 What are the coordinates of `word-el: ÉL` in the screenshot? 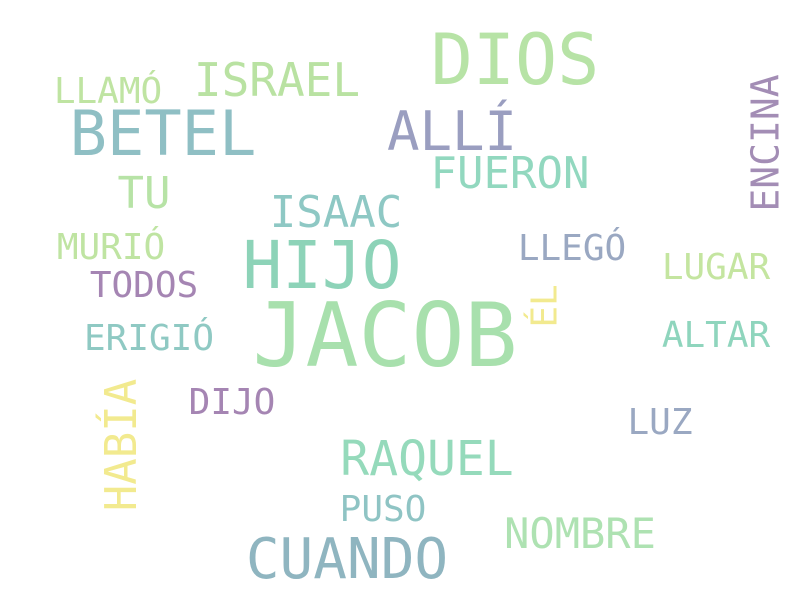 It's located at (545, 306).